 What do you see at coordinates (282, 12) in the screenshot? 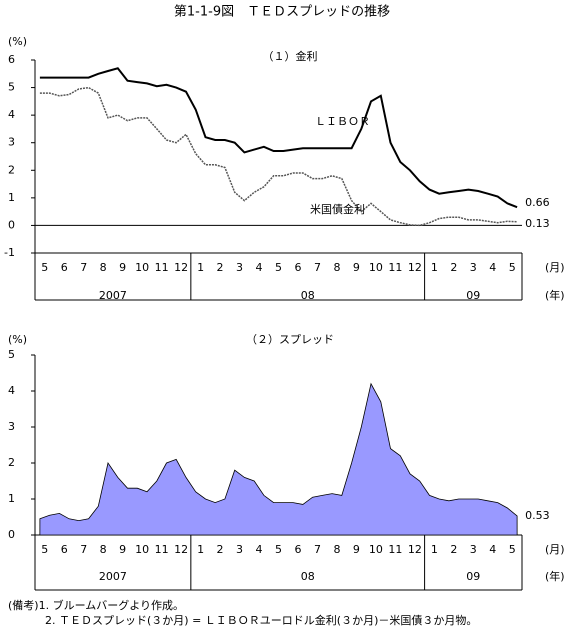
I see `chart-title: 第1-1-9図 ＴＥＤスプレッドの推移` at bounding box center [282, 12].